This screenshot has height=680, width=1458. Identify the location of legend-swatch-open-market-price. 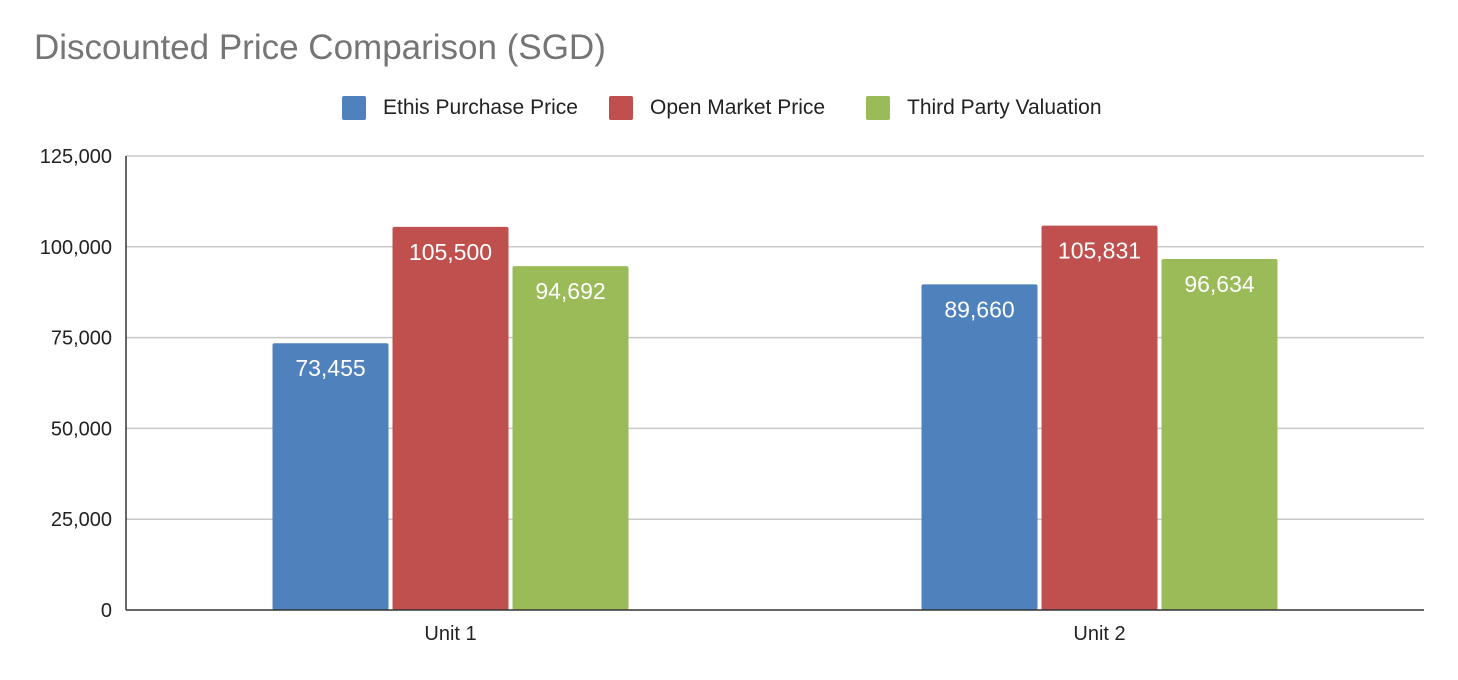
(621, 108).